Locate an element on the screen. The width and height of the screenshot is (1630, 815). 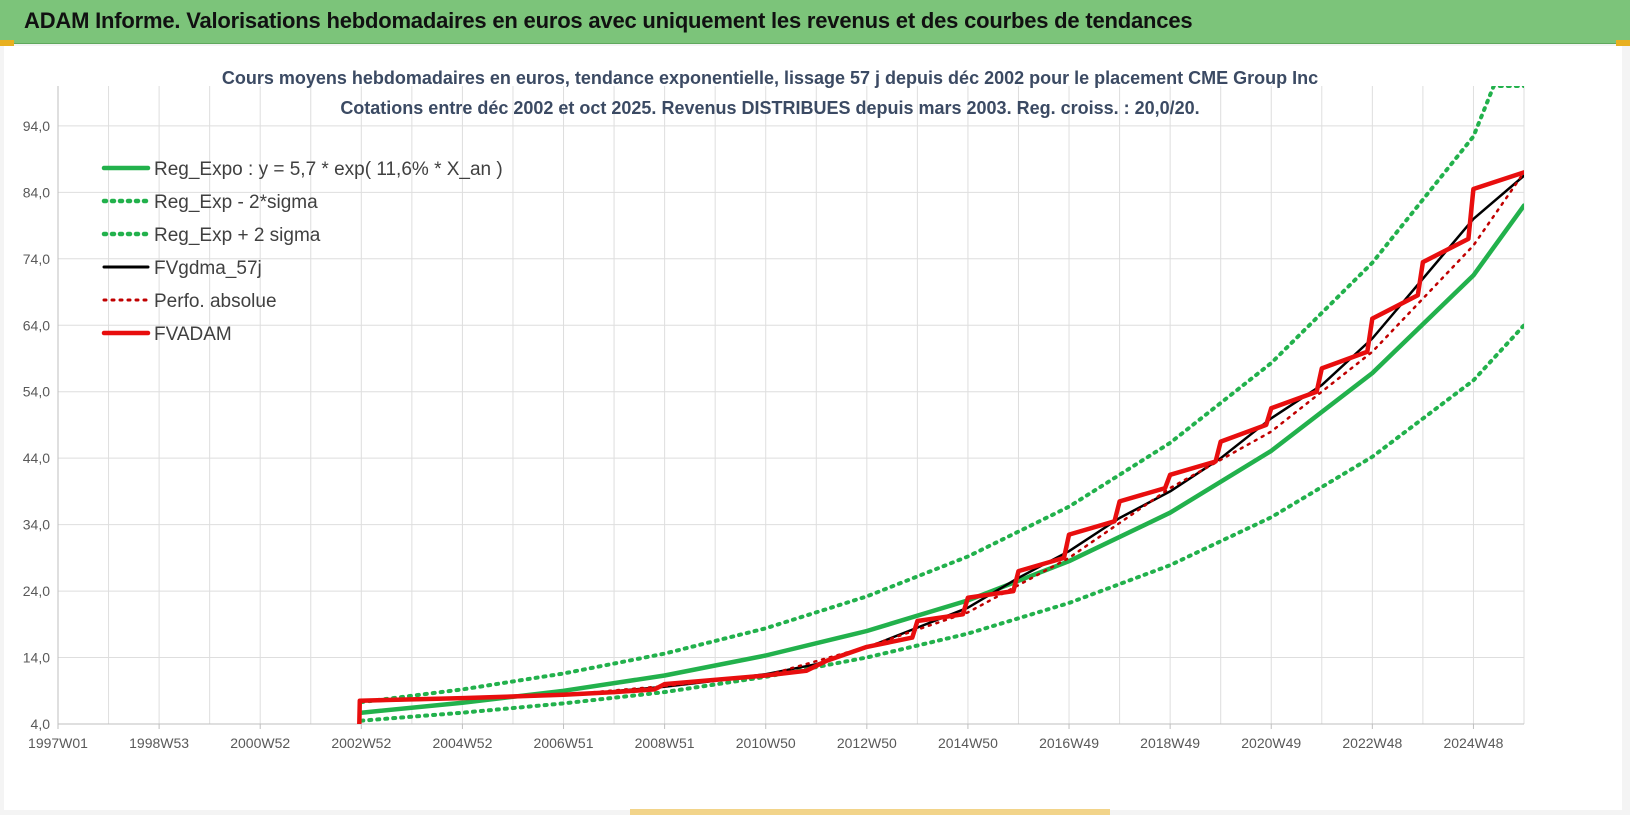
x-tick-label: 2022W48 is located at coordinates (1372, 743).